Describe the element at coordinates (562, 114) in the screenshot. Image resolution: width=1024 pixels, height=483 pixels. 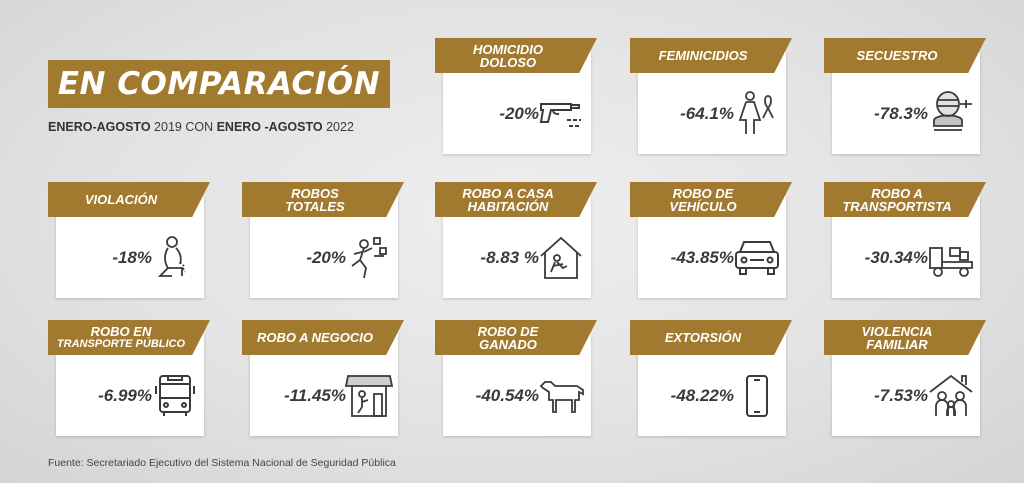
I see `gun-icon` at that location.